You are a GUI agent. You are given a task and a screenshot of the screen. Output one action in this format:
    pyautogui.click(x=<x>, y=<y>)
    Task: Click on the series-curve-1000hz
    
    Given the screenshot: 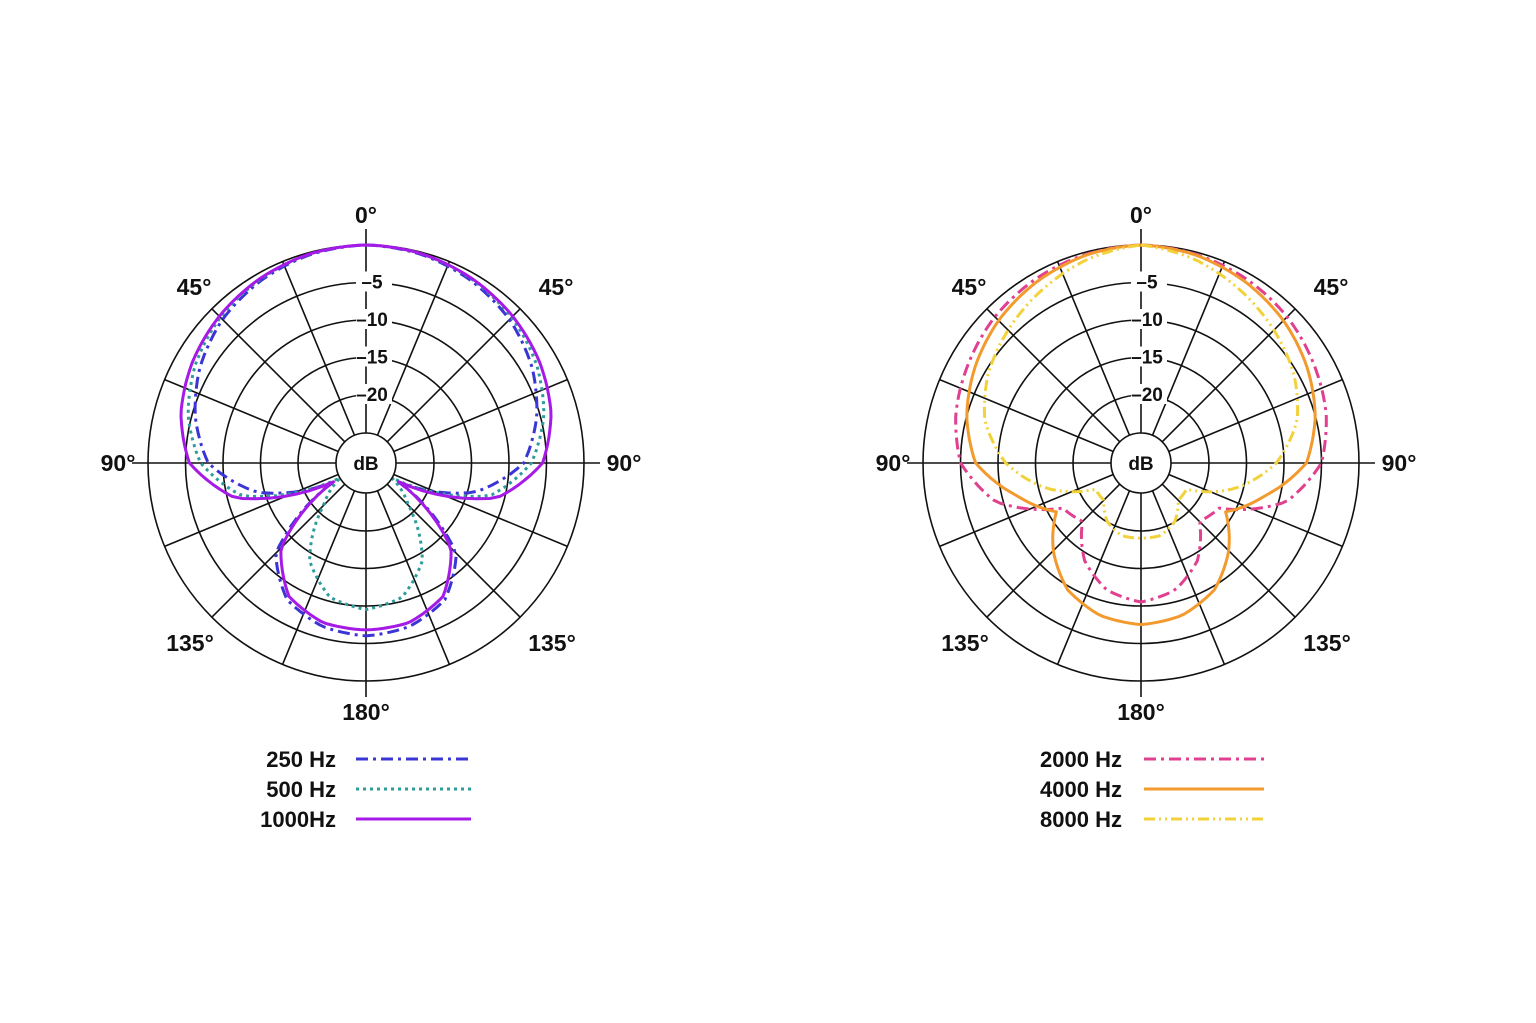 What is the action you would take?
    pyautogui.click(x=366, y=437)
    